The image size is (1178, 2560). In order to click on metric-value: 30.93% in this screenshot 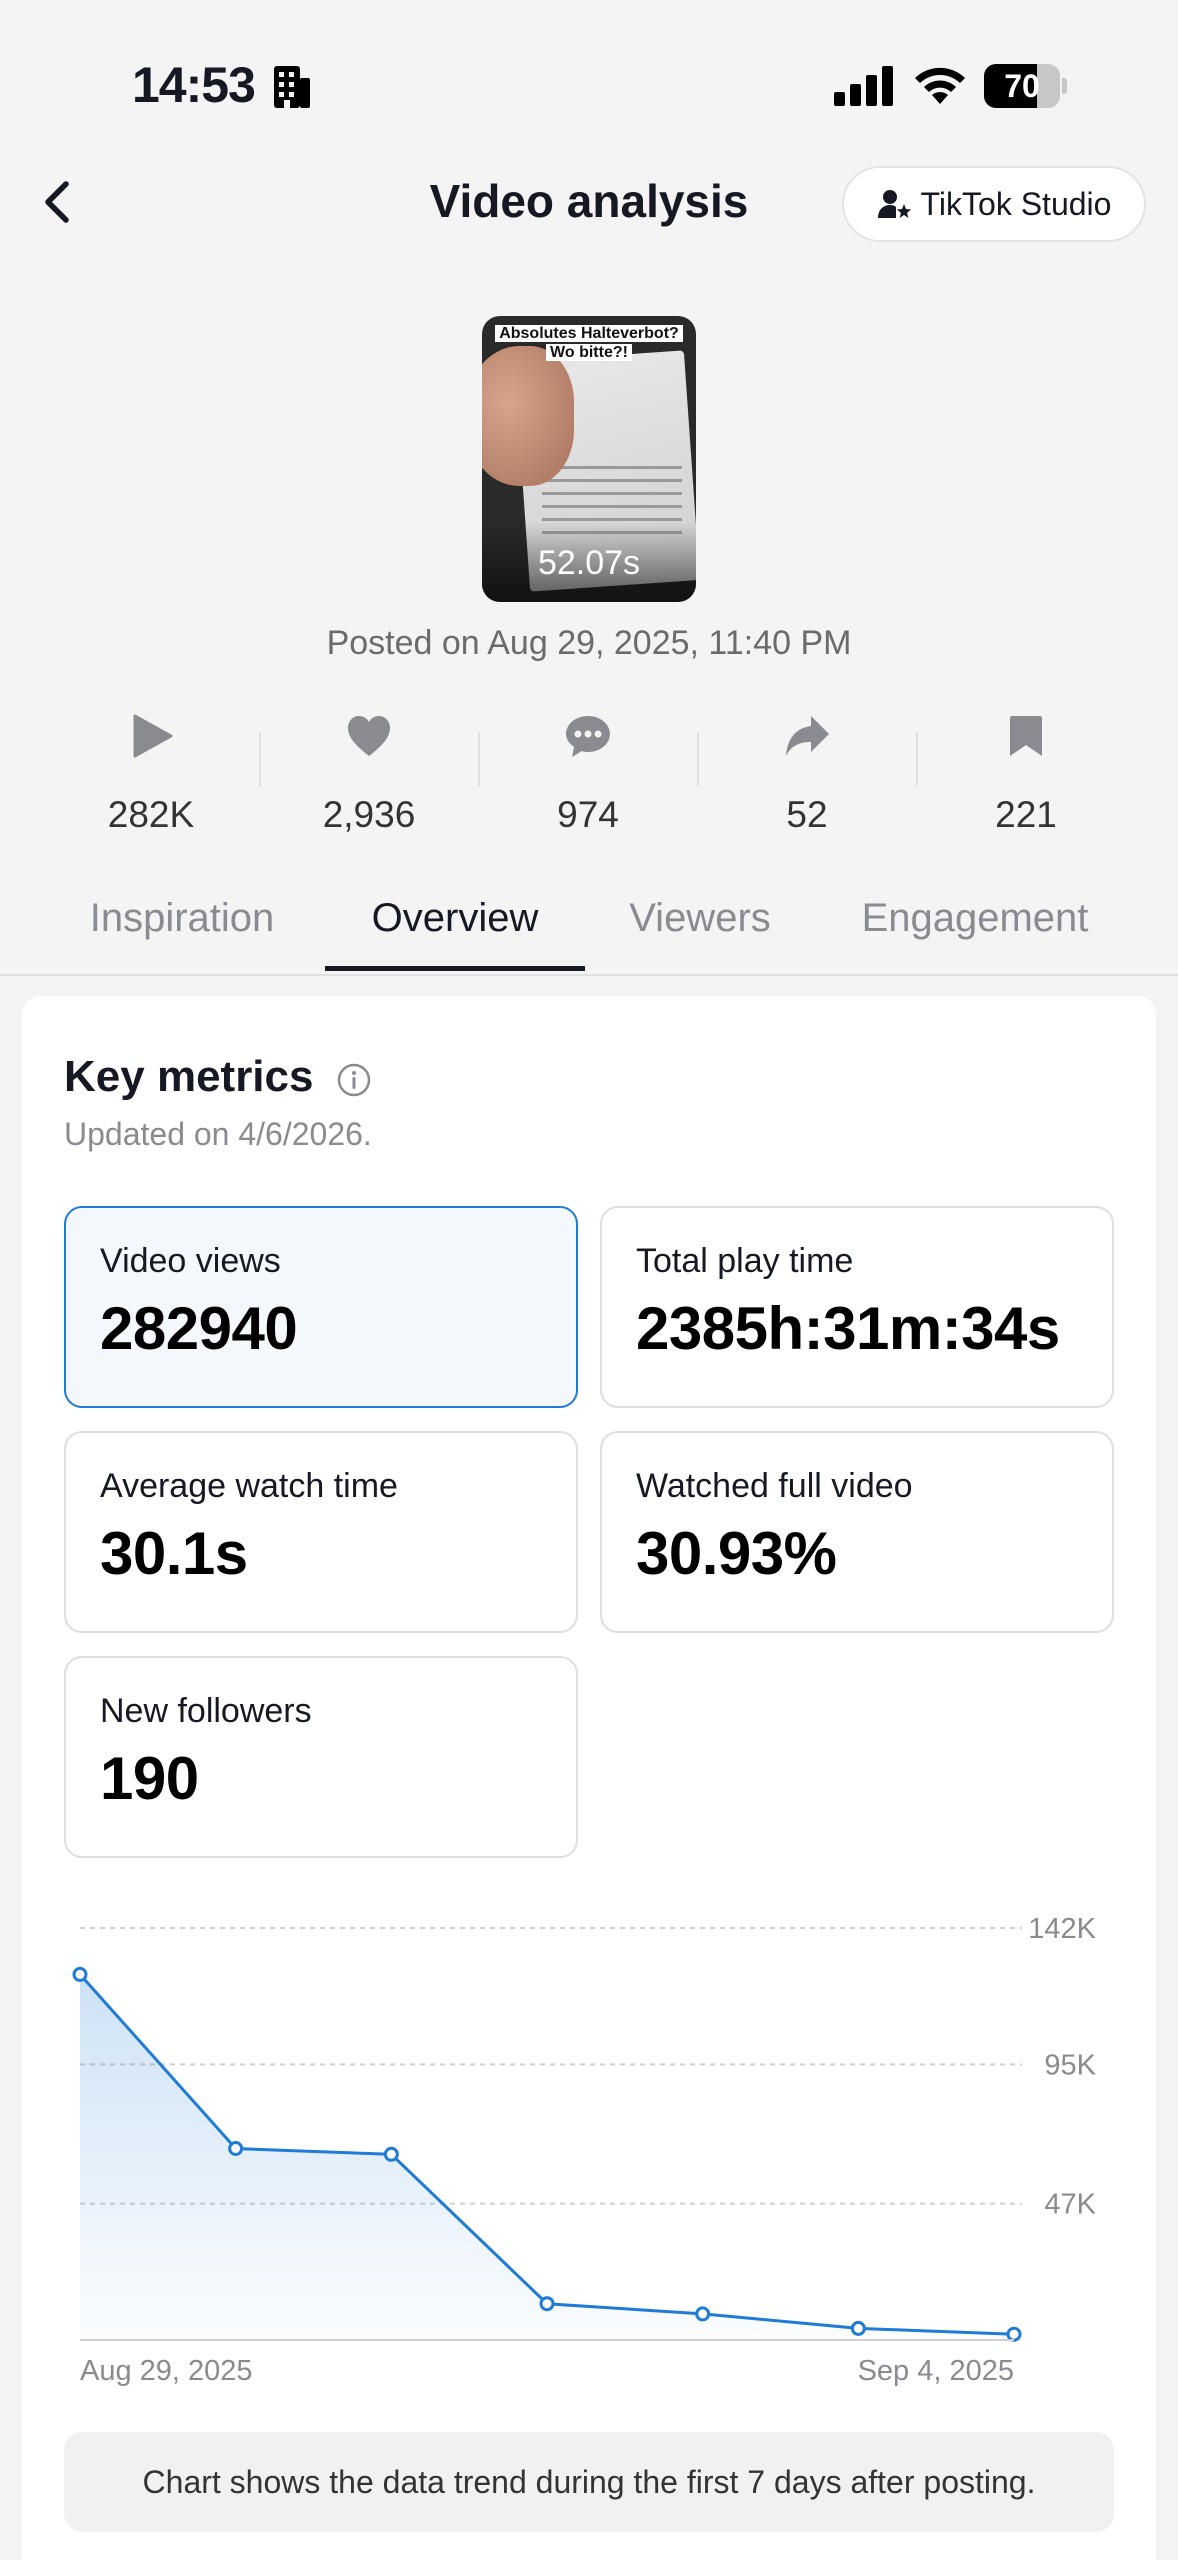, I will do `click(736, 1553)`.